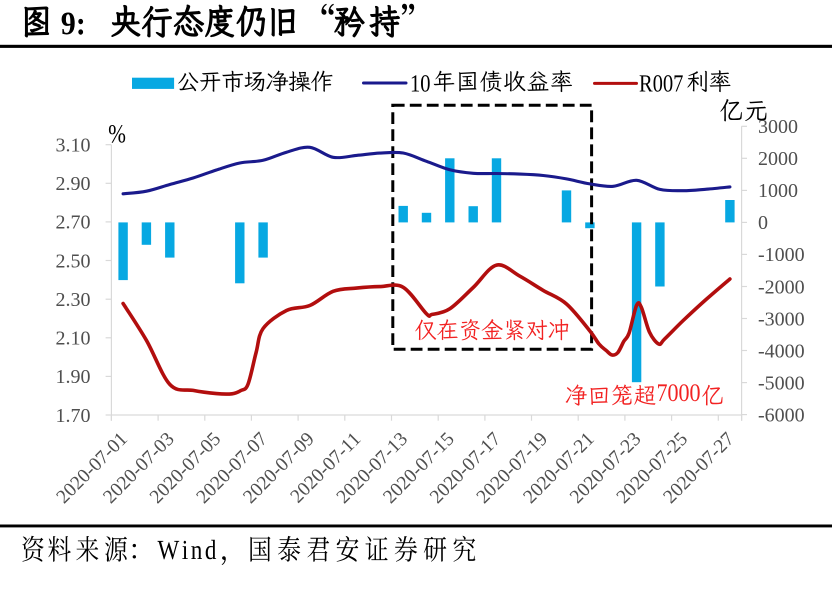 The height and width of the screenshot is (590, 832). What do you see at coordinates (781, 319) in the screenshot?
I see `svg-text: -3000` at bounding box center [781, 319].